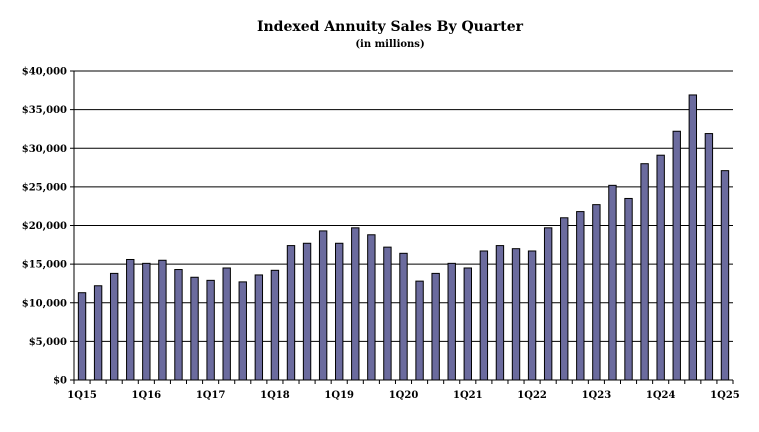  What do you see at coordinates (419, 330) in the screenshot?
I see `bar-2Q20` at bounding box center [419, 330].